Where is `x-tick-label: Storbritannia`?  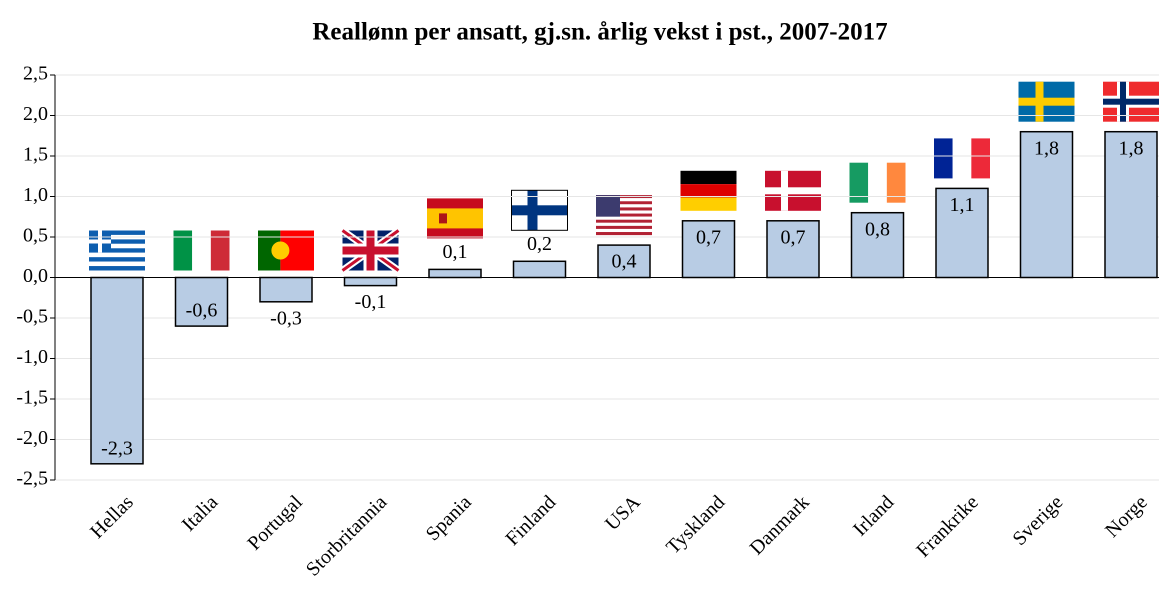 x-tick-label: Storbritannia is located at coordinates (346, 535).